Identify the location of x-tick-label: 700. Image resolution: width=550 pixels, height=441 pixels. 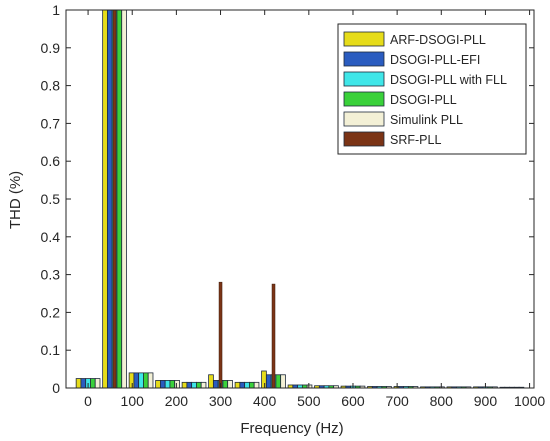
(397, 401).